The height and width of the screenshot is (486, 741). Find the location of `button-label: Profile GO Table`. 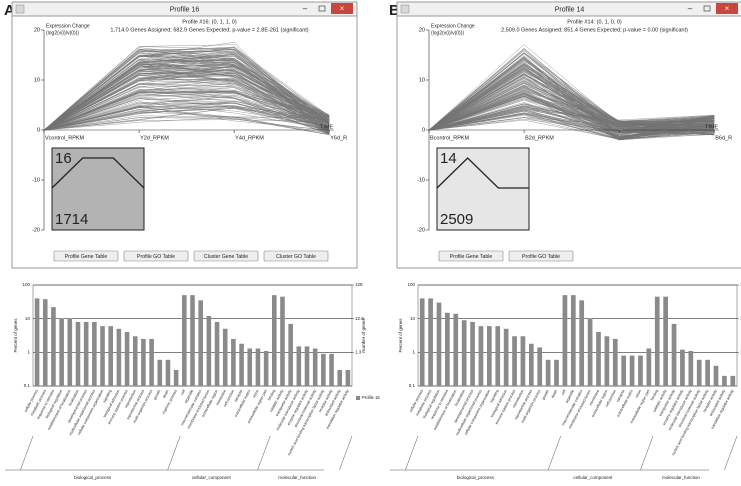

button-label: Profile GO Table is located at coordinates (156, 257).